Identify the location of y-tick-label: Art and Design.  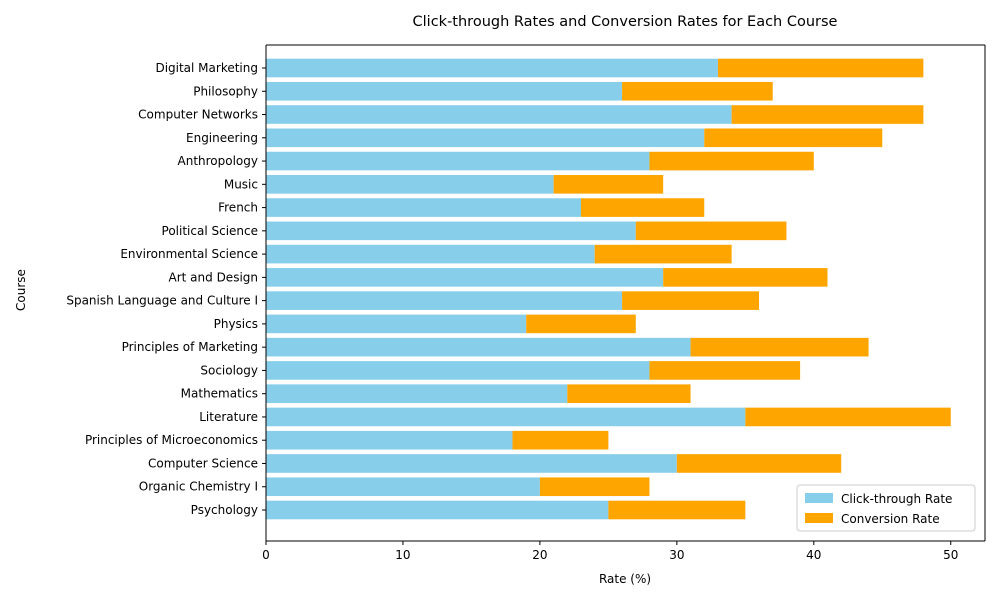
(213, 277).